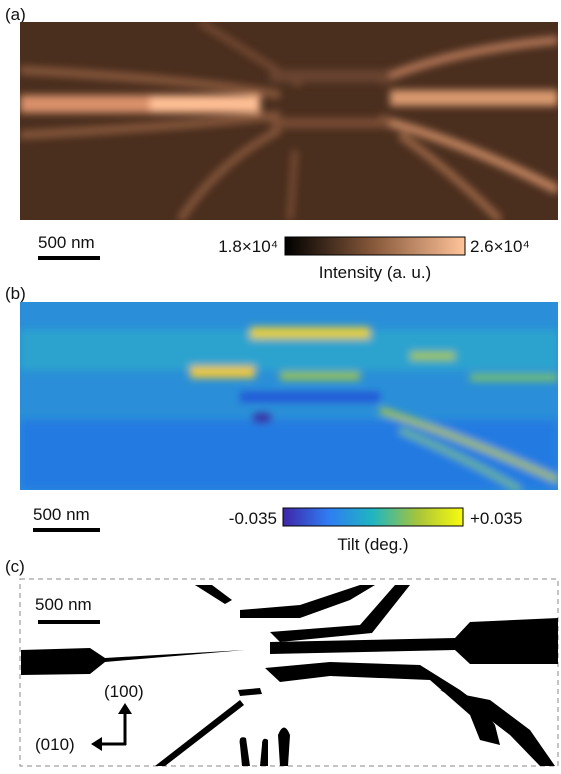 The height and width of the screenshot is (774, 561). What do you see at coordinates (375, 272) in the screenshot?
I see `colorbar-title: Intensity (a. u.)` at bounding box center [375, 272].